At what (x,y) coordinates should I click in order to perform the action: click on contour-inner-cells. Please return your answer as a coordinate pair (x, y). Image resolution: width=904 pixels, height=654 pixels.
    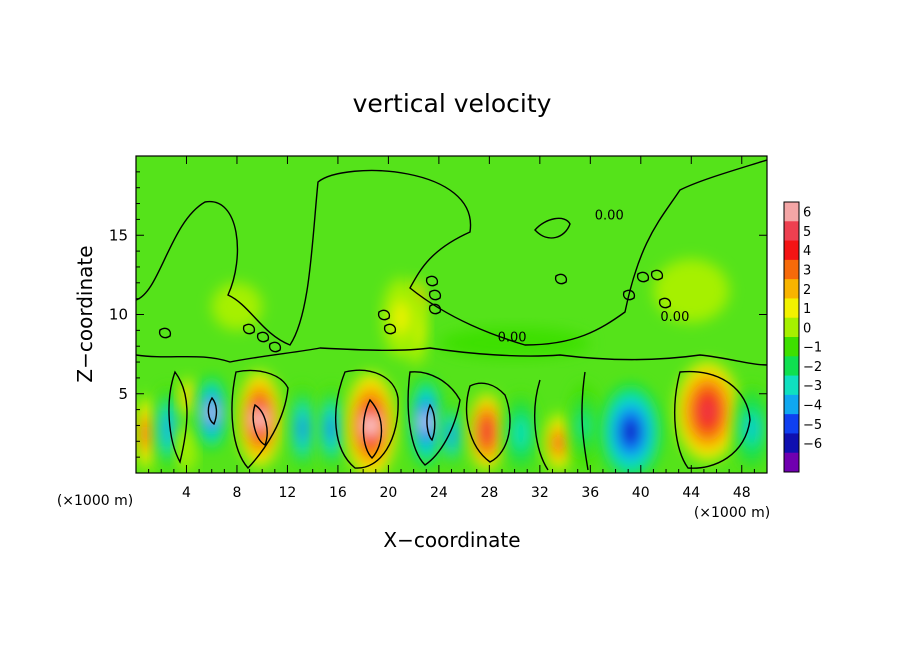
    Looking at the image, I should click on (321, 428).